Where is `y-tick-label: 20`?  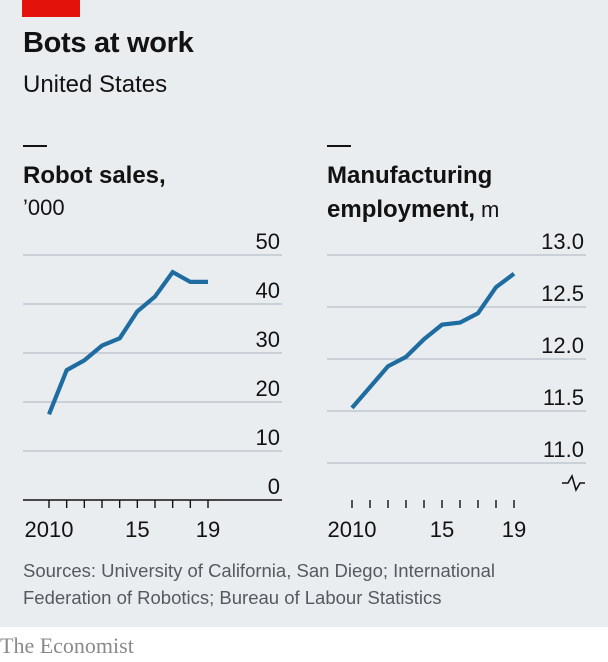
y-tick-label: 20 is located at coordinates (268, 388).